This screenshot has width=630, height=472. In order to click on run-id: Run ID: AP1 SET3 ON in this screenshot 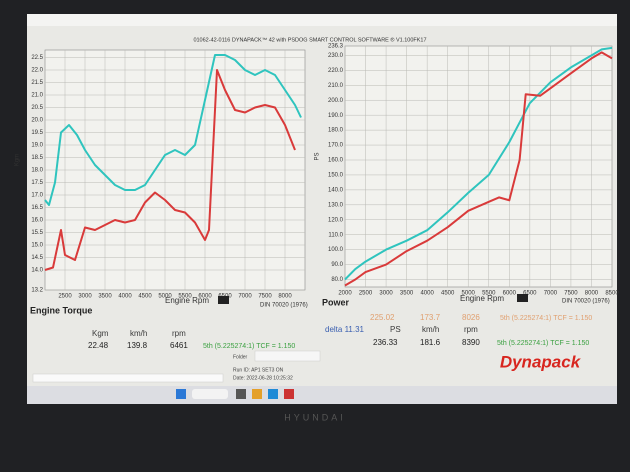, I will do `click(258, 370)`.